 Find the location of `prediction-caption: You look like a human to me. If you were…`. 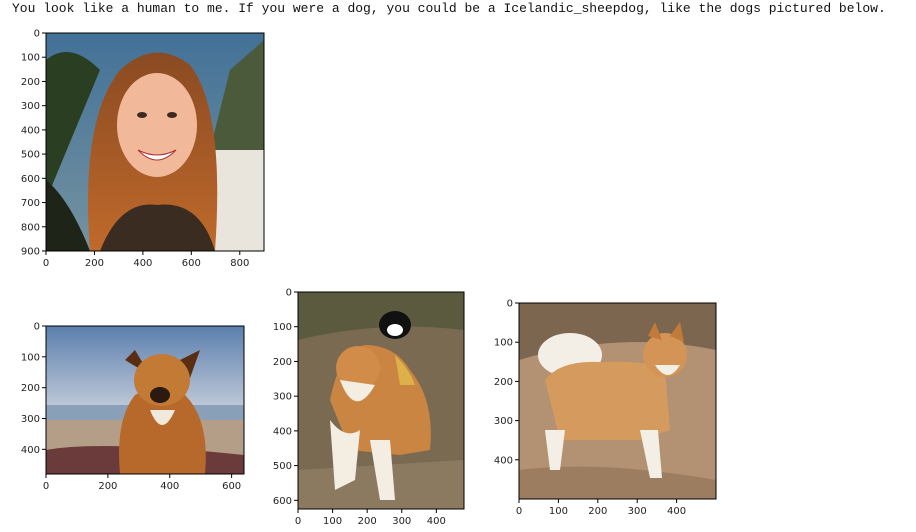

prediction-caption: You look like a human to me. If you were… is located at coordinates (449, 8).